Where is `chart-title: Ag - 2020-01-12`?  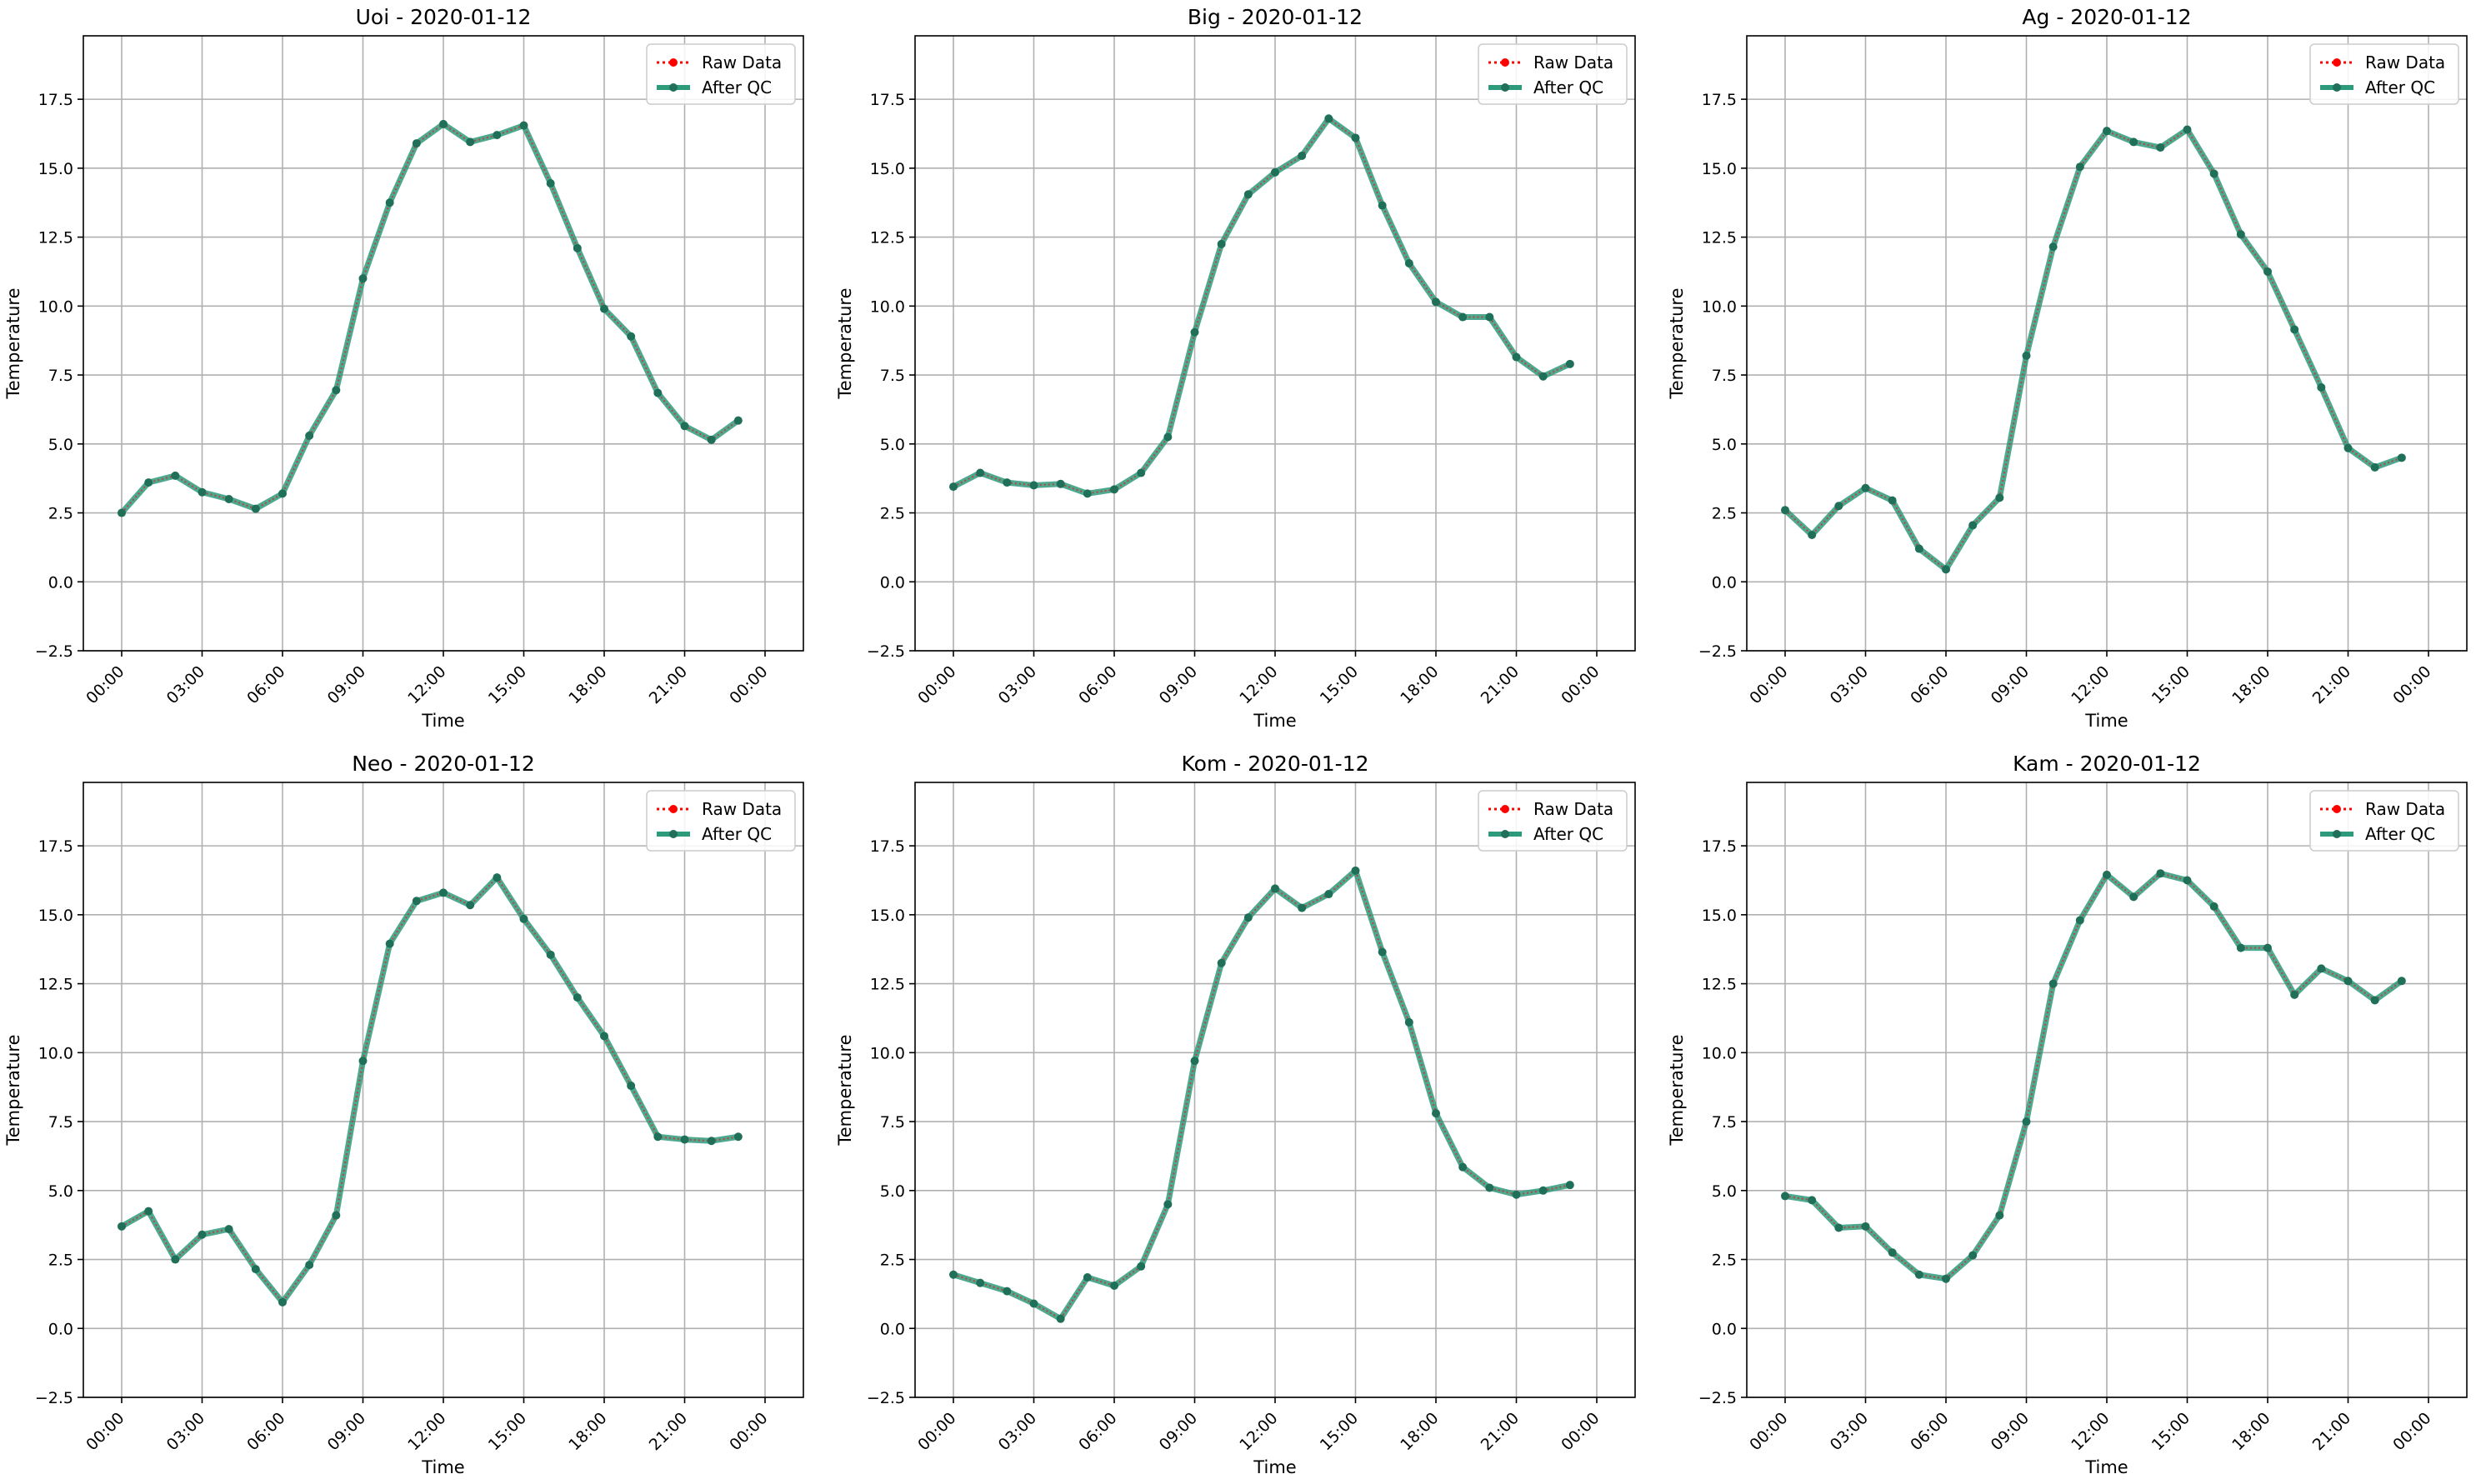
chart-title: Ag - 2020-01-12 is located at coordinates (2106, 17).